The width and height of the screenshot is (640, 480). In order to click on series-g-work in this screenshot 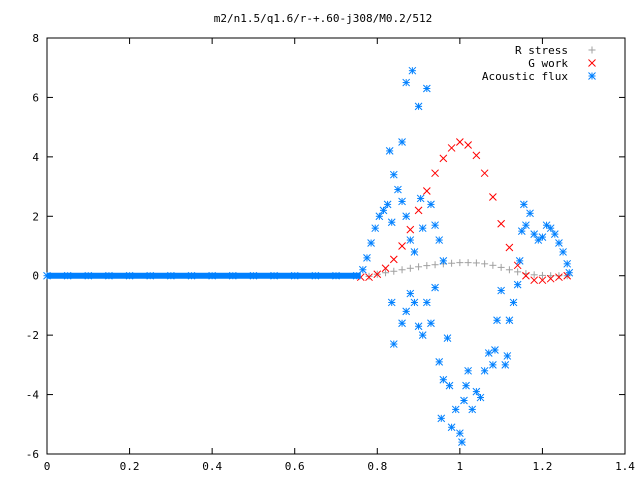, I will do `click(464, 211)`.